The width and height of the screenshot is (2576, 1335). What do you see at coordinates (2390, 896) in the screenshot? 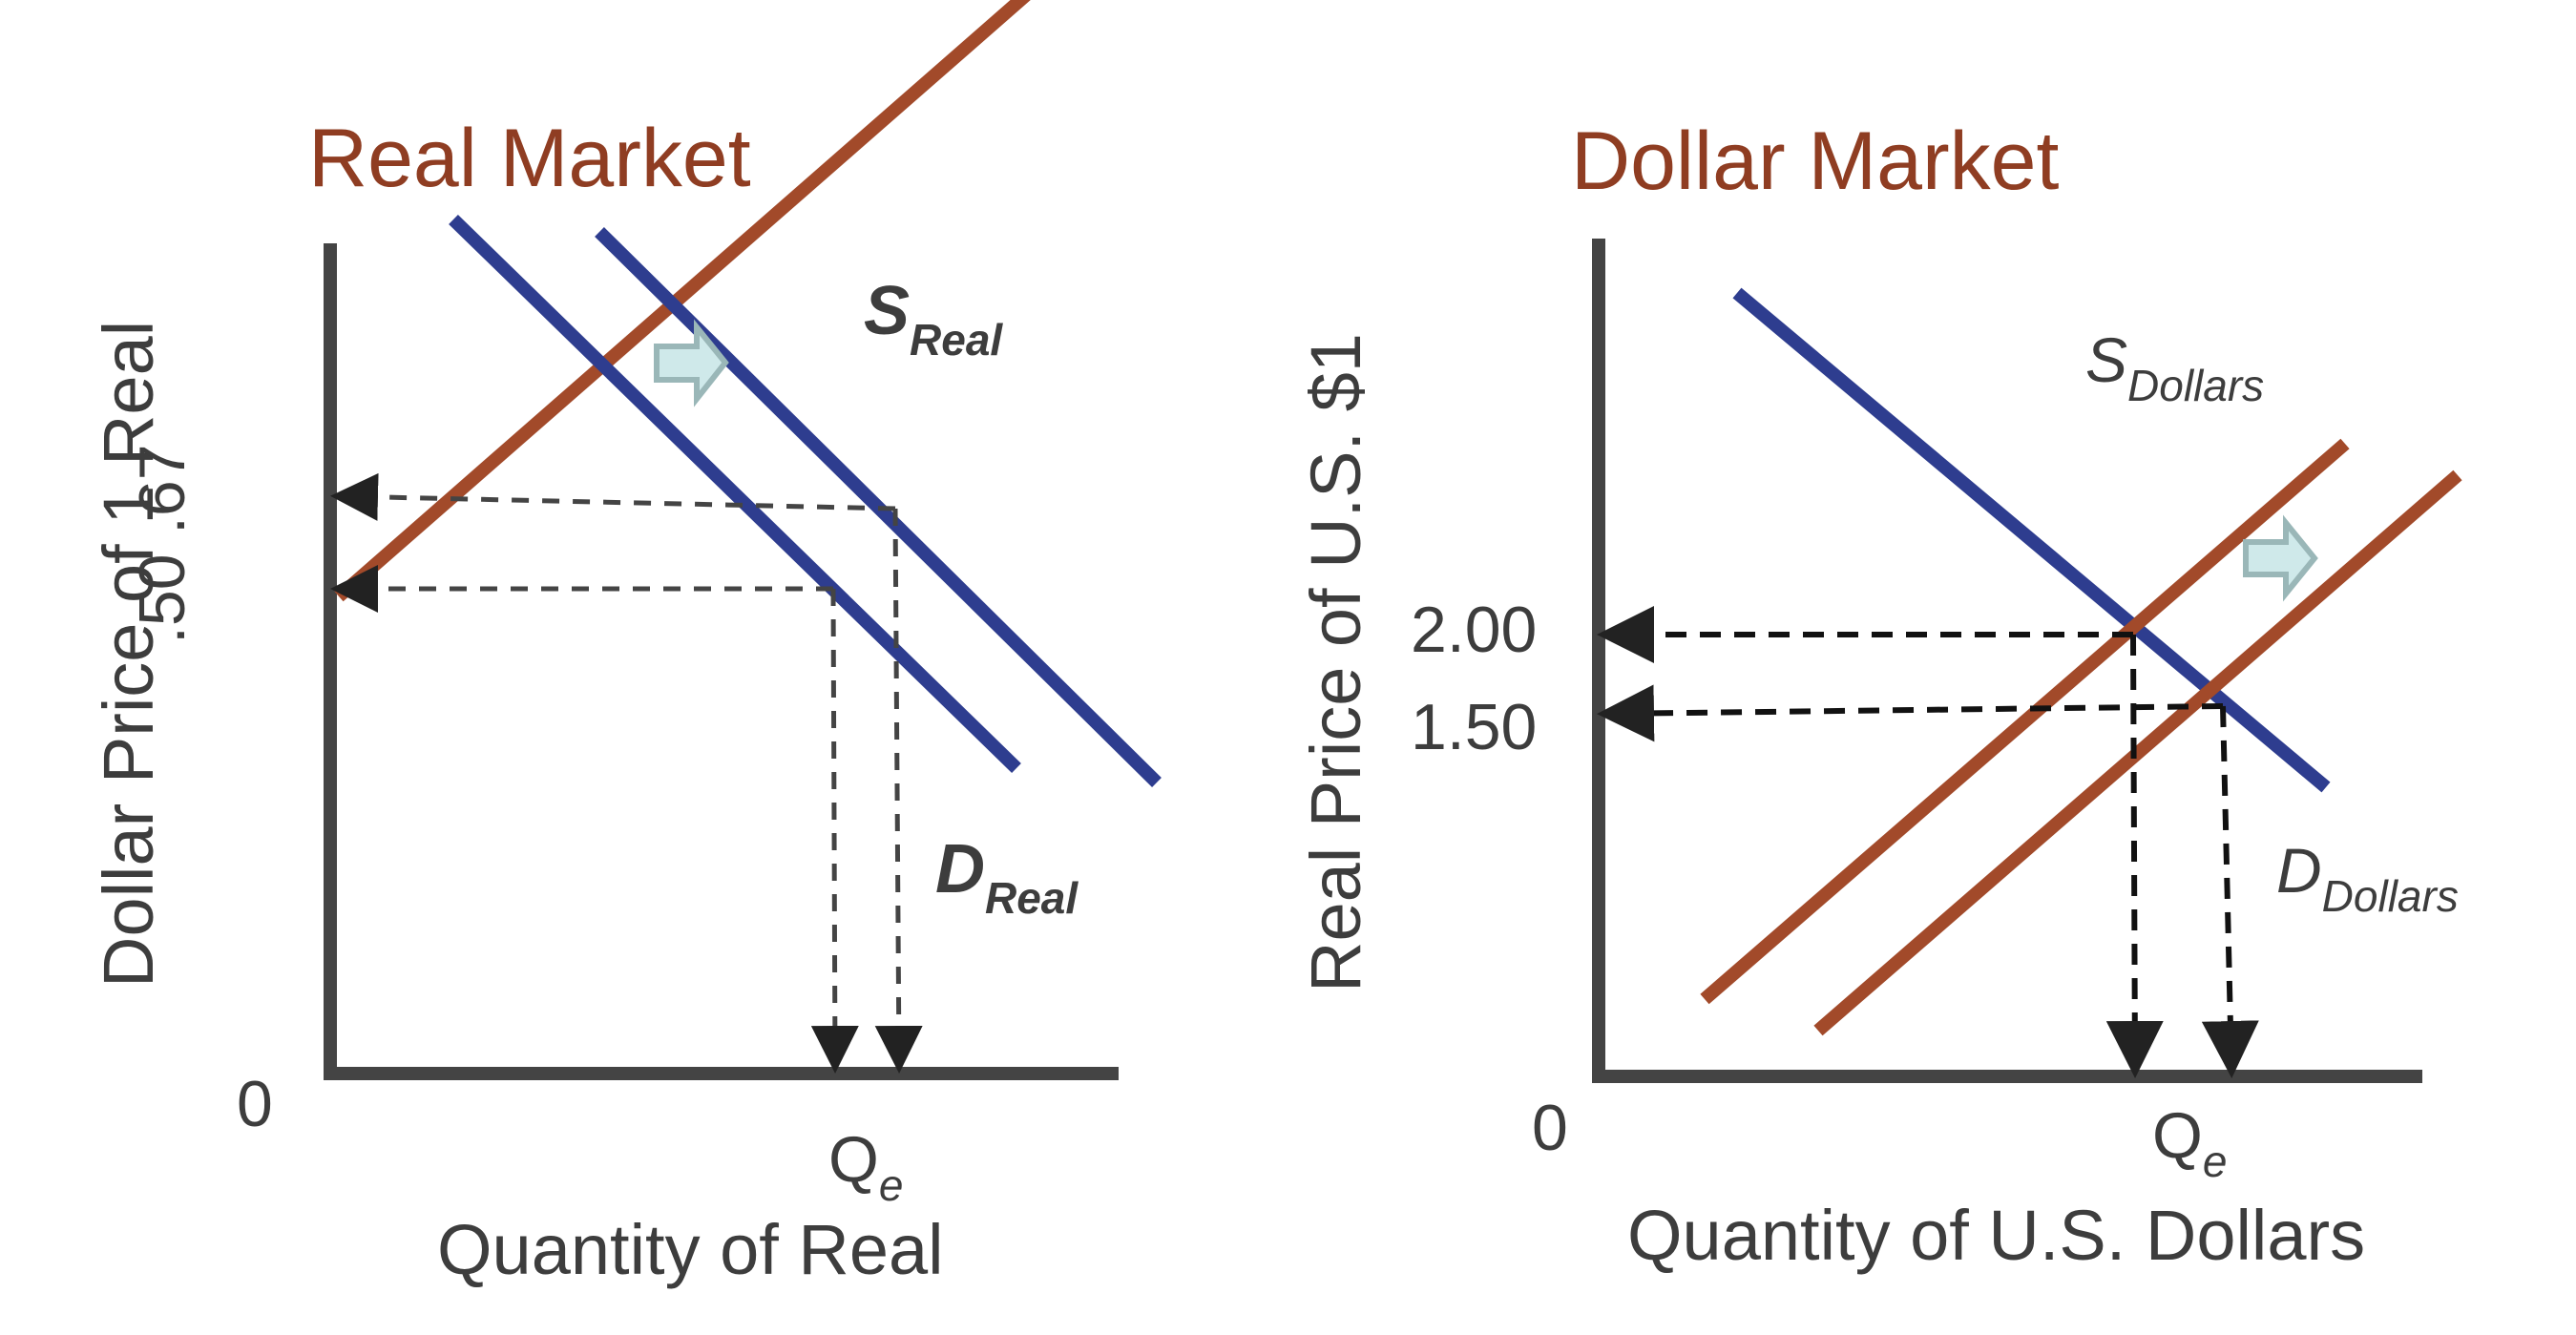
I see `dollar-market-demand-label-sub: Dollars` at bounding box center [2390, 896].